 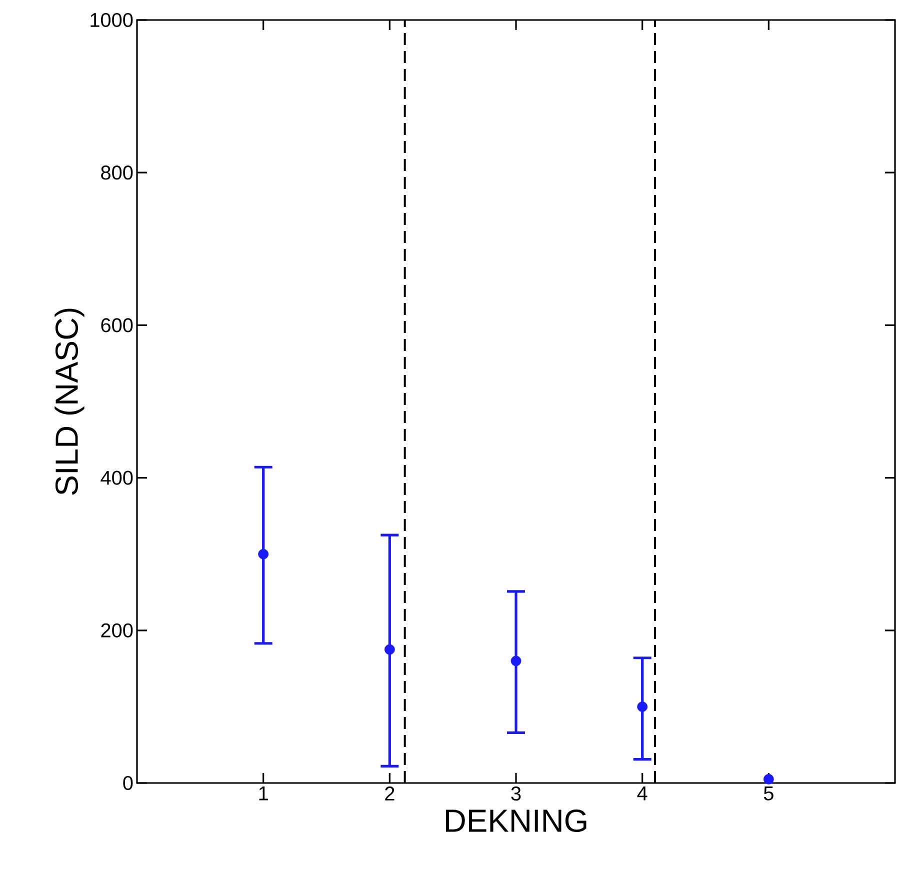 What do you see at coordinates (69, 401) in the screenshot?
I see `y-axis-title: SILD (NASC)` at bounding box center [69, 401].